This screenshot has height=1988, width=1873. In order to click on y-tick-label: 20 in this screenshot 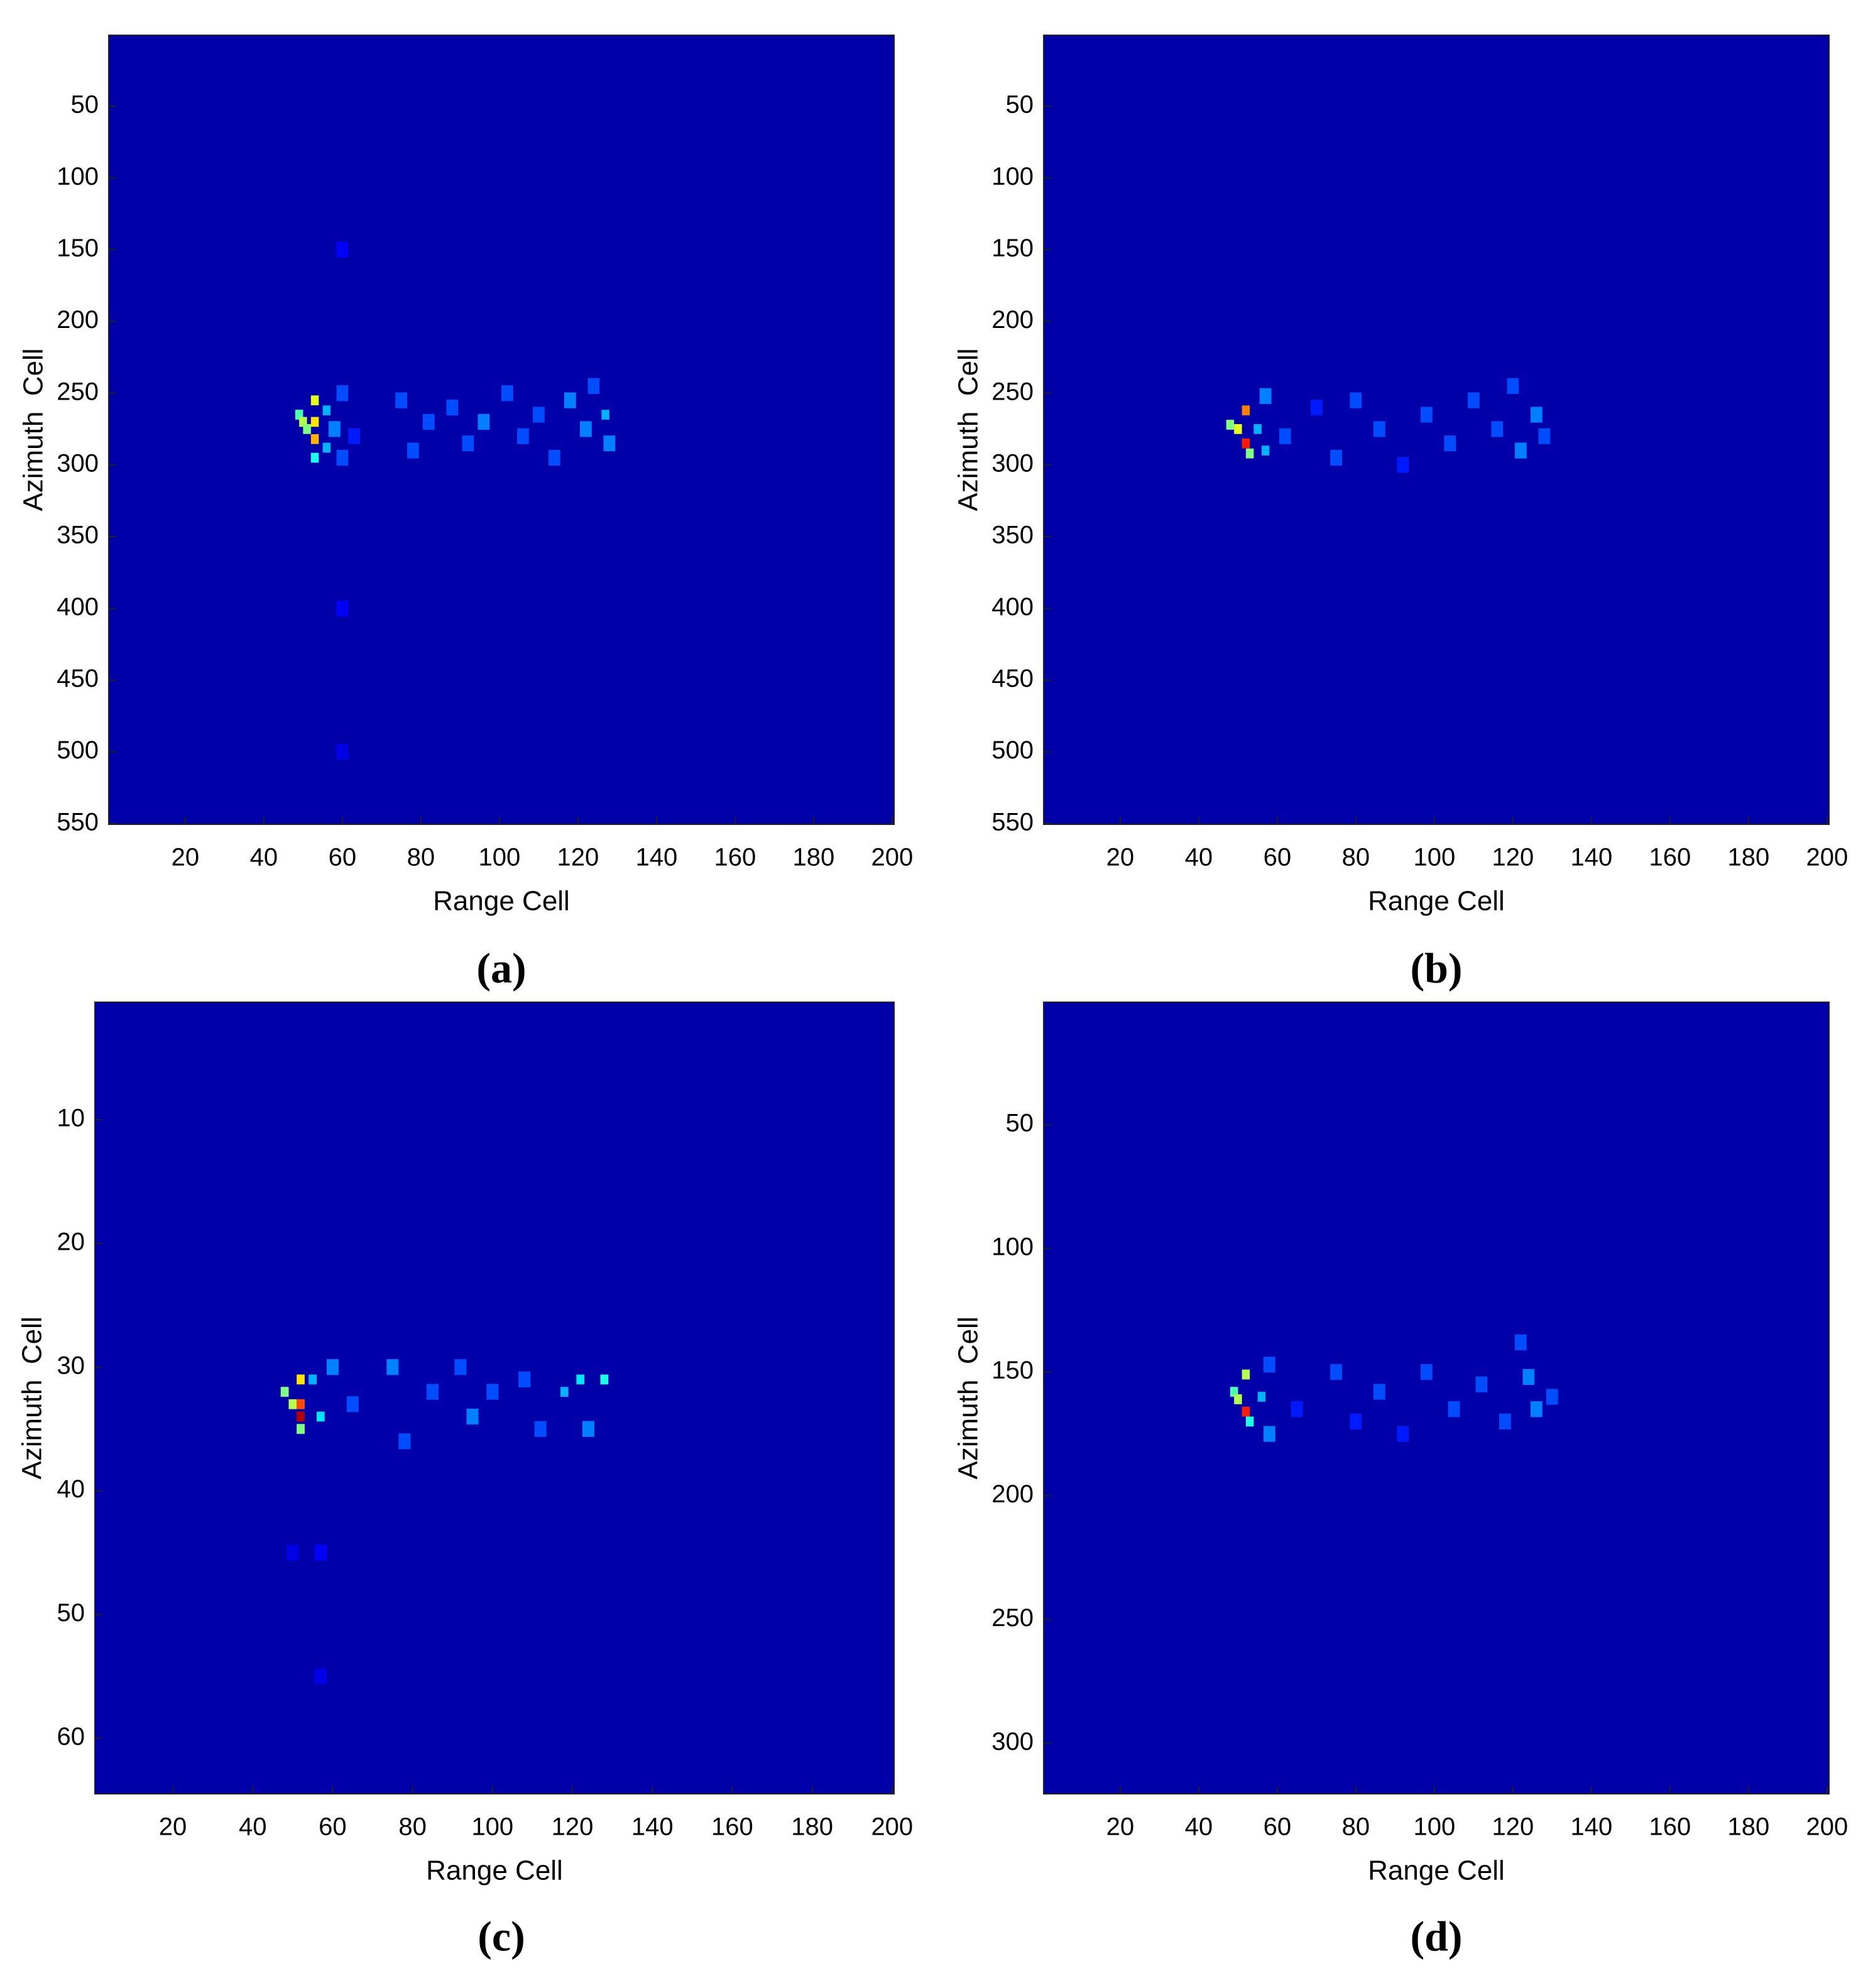, I will do `click(71, 1241)`.